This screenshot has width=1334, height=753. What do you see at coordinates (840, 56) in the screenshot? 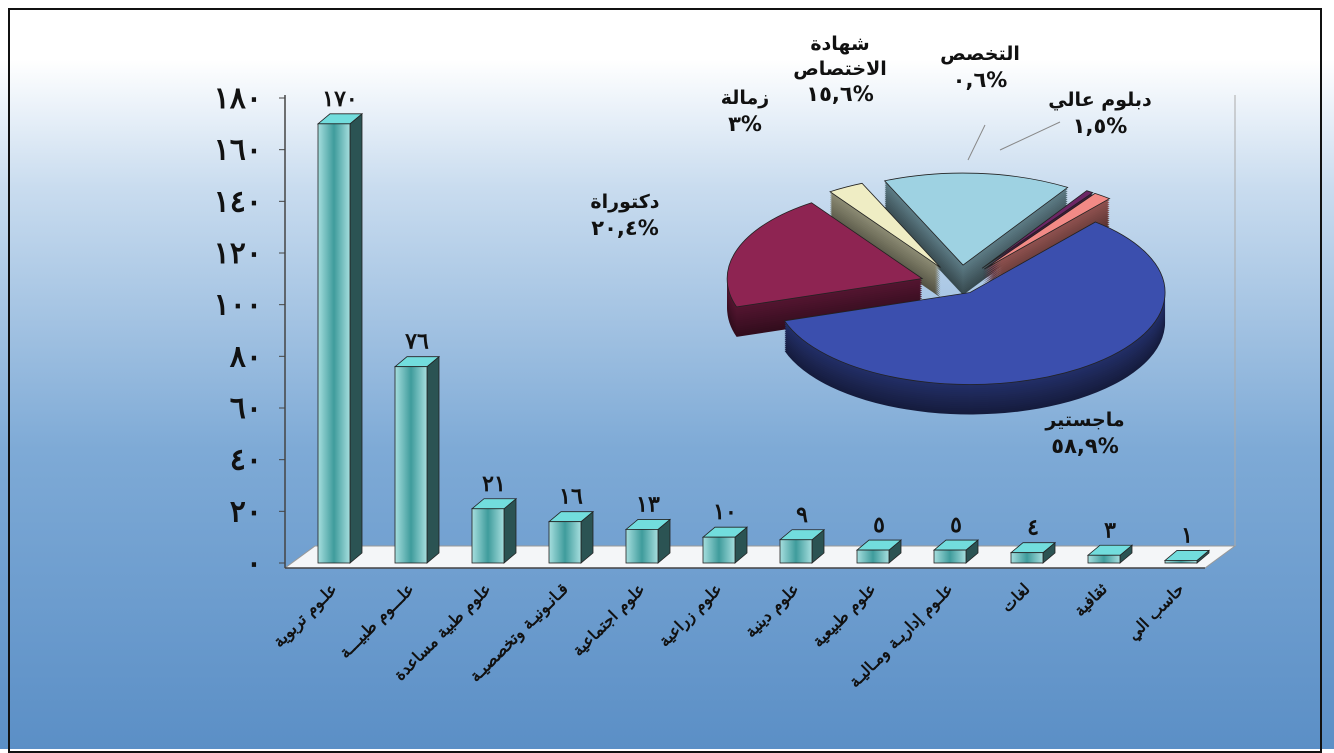
I see `slice-name: شهادة الاختصاص` at bounding box center [840, 56].